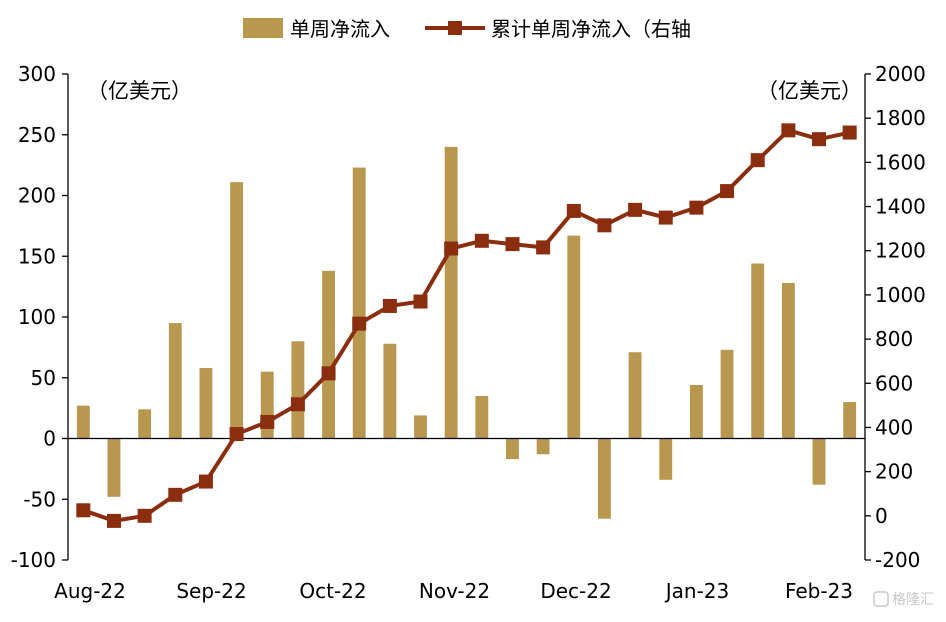  What do you see at coordinates (33, 560) in the screenshot?
I see `left-tick-label: -100` at bounding box center [33, 560].